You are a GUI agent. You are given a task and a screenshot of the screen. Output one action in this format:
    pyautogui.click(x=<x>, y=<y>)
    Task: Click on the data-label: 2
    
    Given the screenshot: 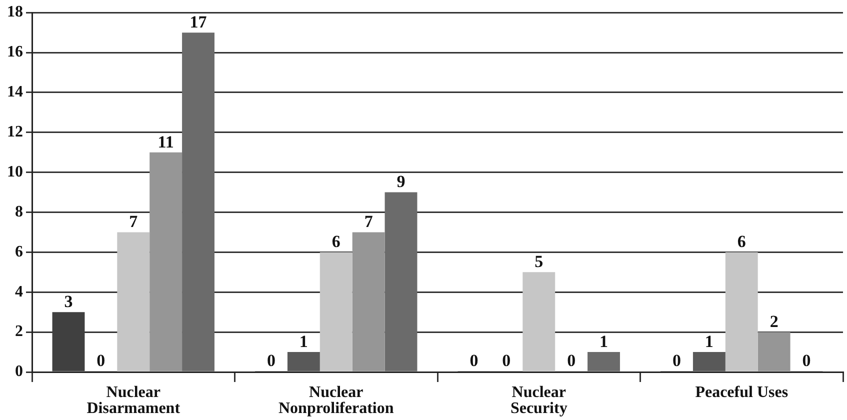 What is the action you would take?
    pyautogui.click(x=774, y=321)
    